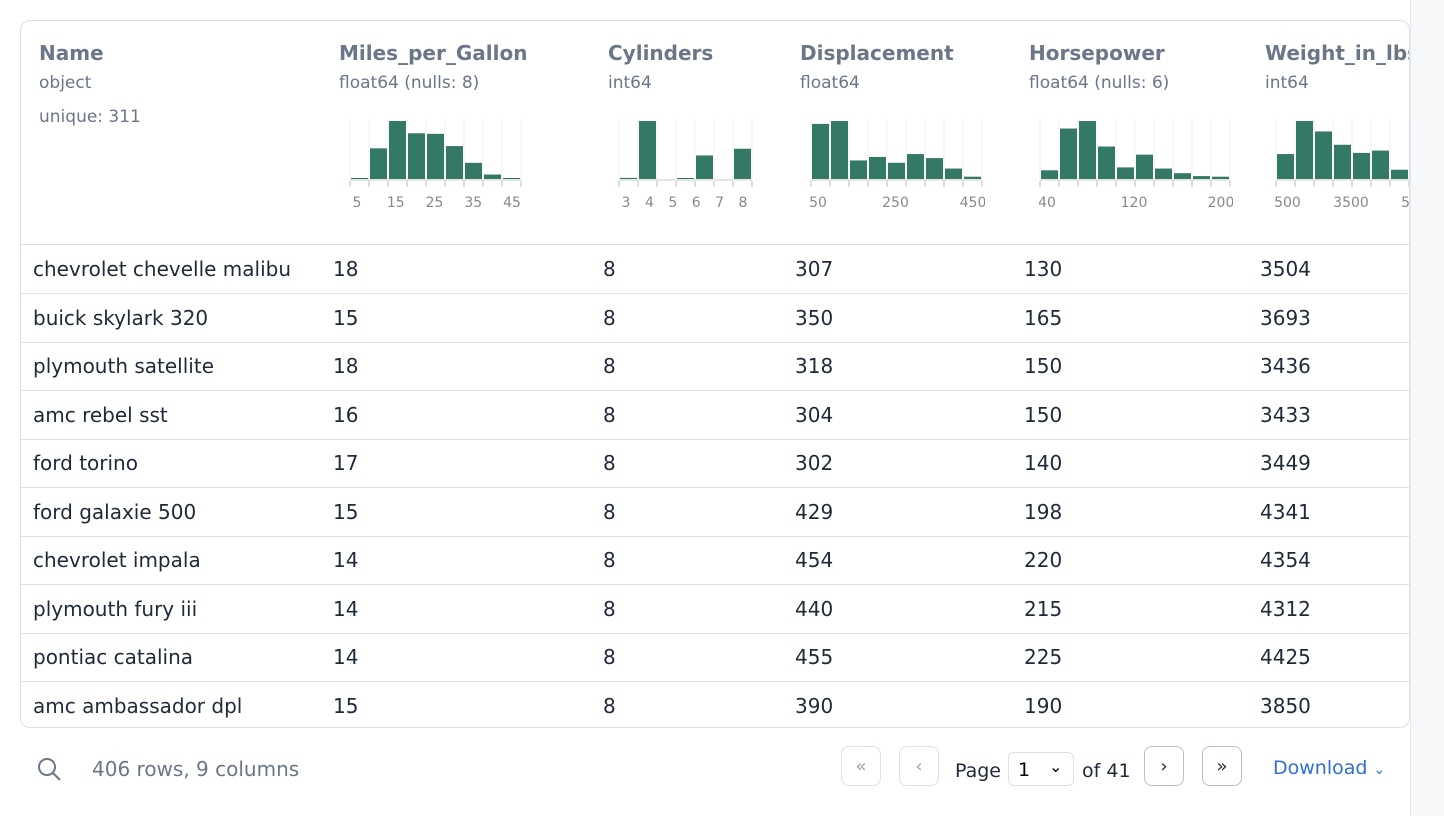 The height and width of the screenshot is (816, 1444). Describe the element at coordinates (1405, 203) in the screenshot. I see `tick-label: 5500` at that location.